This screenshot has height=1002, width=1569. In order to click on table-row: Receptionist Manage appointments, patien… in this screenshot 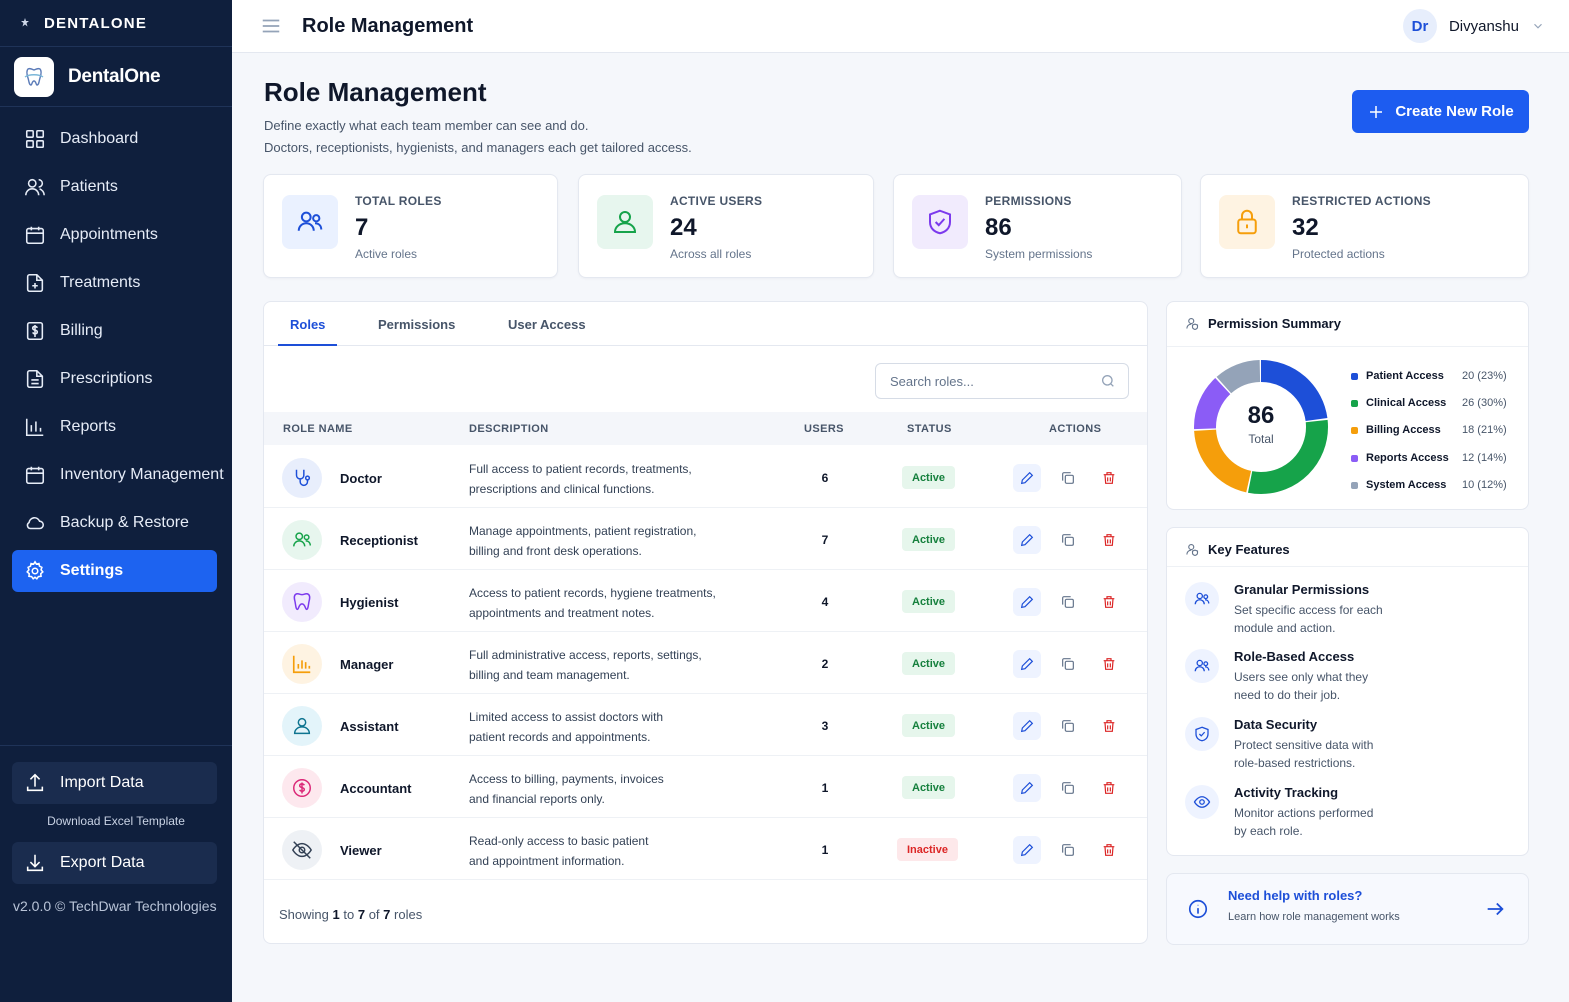, I will do `click(705, 539)`.